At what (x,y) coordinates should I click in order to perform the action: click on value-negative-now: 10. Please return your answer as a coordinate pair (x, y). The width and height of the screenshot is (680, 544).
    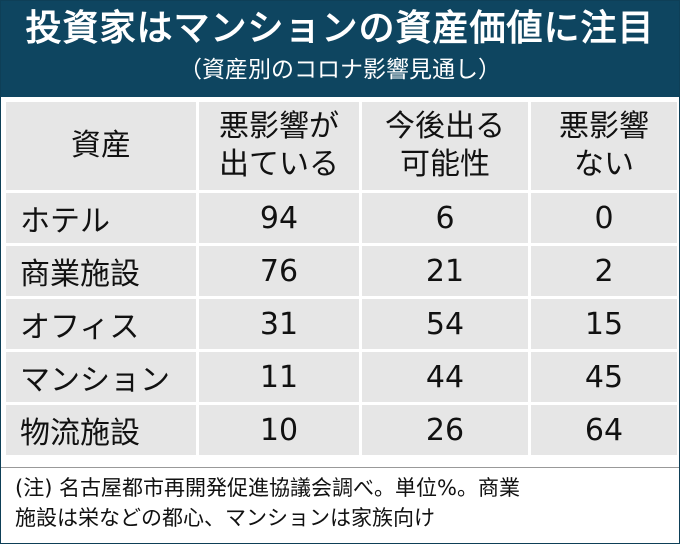
    Looking at the image, I should click on (279, 430).